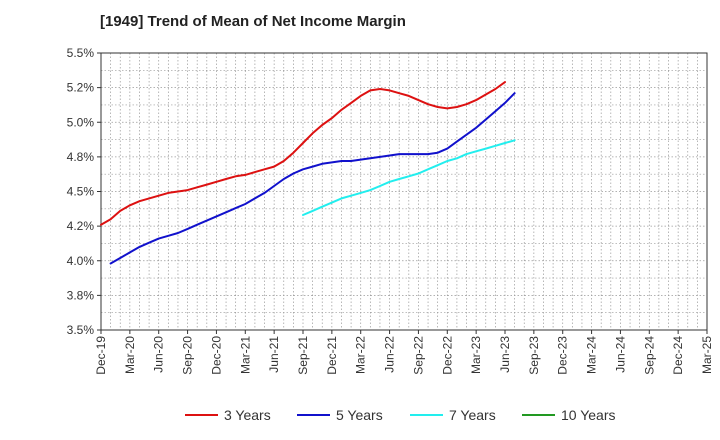 The width and height of the screenshot is (720, 440). I want to click on x-tick-label: Jun-22, so click(390, 354).